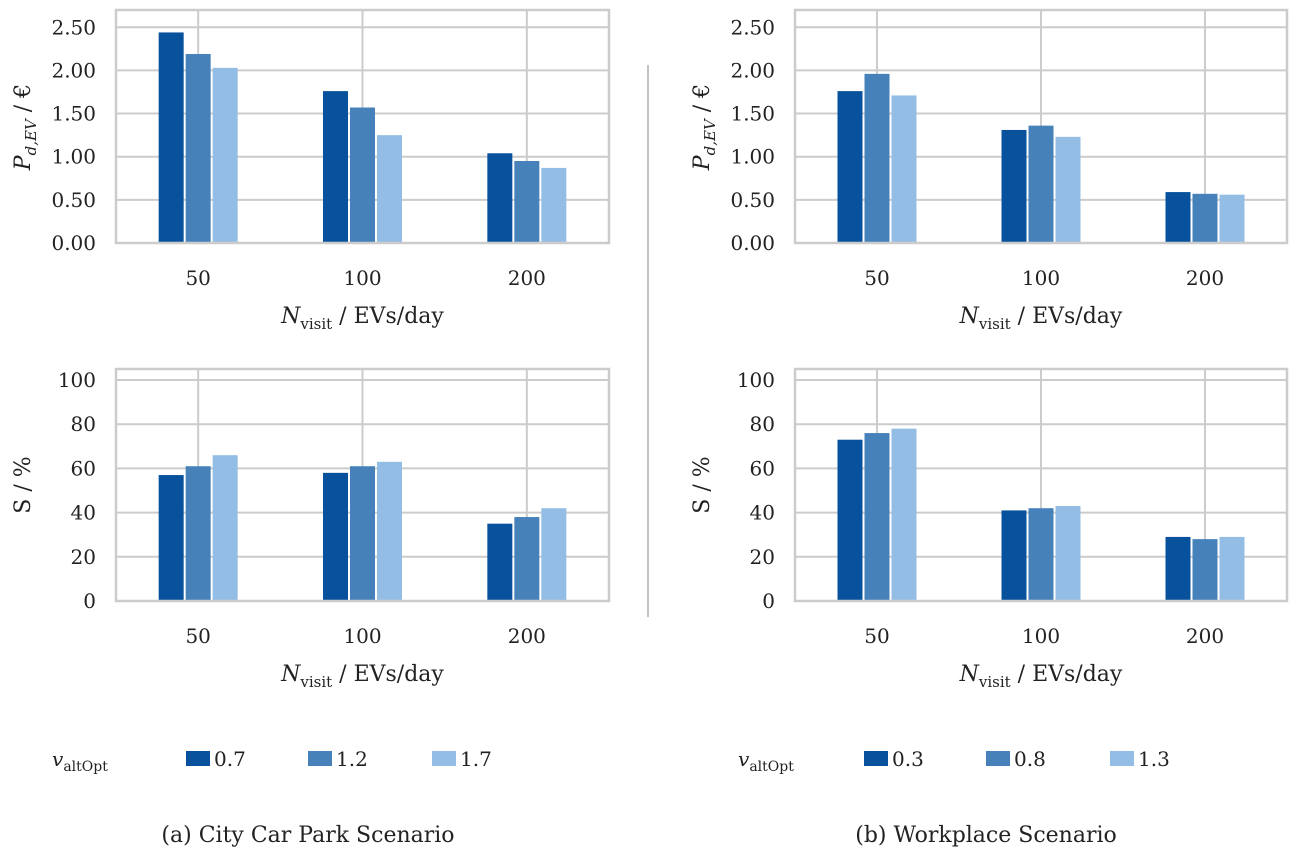 This screenshot has height=860, width=1297. I want to click on caption-b: (b) Workplace Scenario, so click(986, 835).